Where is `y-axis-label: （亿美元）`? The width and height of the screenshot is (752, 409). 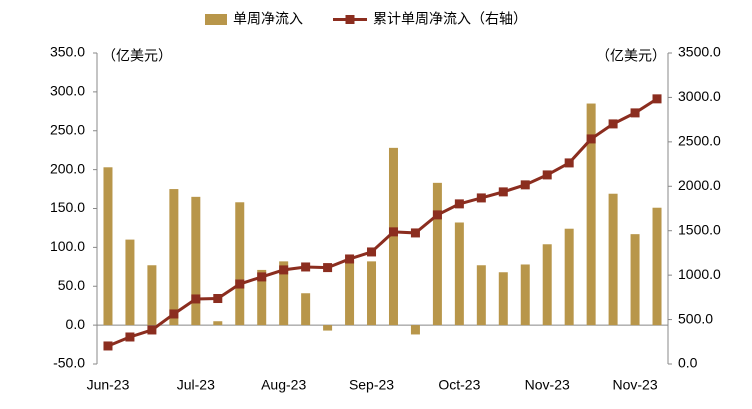 y-axis-label: （亿美元） is located at coordinates (137, 56).